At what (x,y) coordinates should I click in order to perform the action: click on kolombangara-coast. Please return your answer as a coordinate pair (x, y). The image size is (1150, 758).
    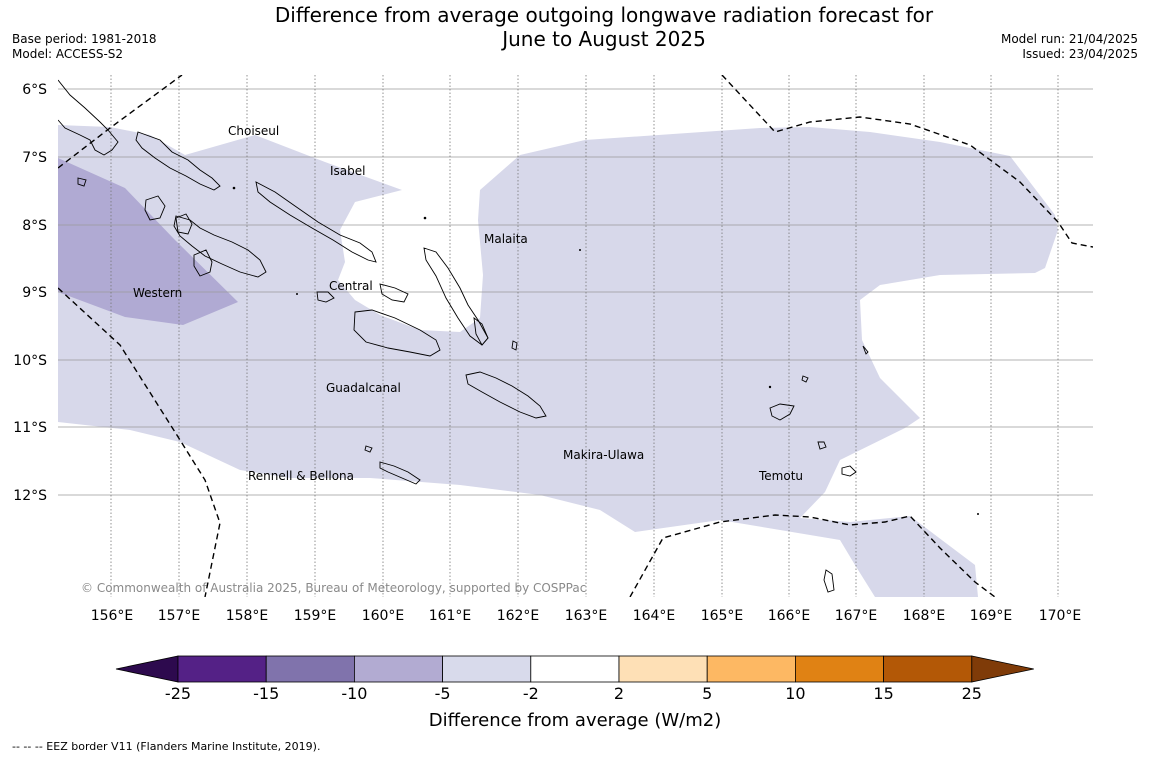
    Looking at the image, I should click on (184, 224).